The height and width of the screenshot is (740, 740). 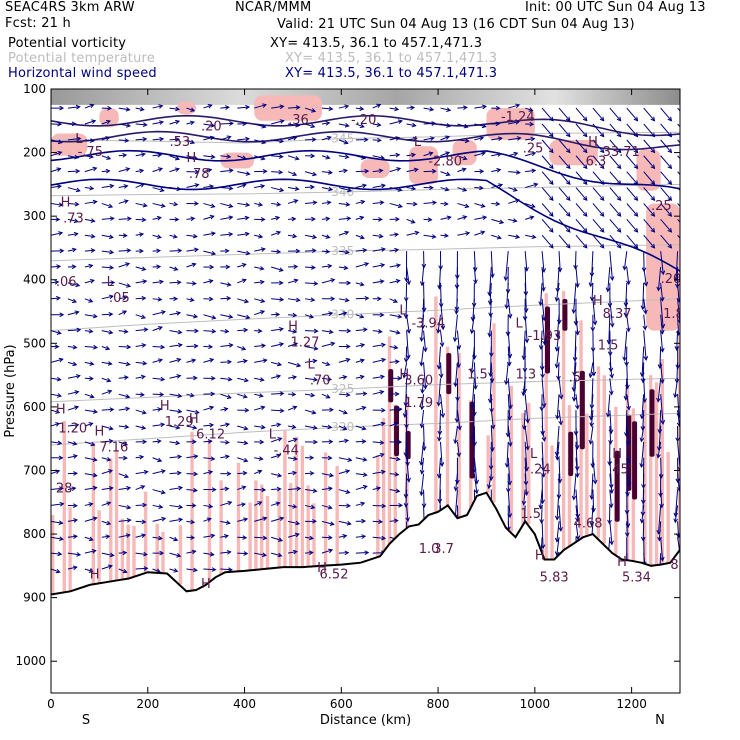 What do you see at coordinates (365, 97) in the screenshot?
I see `stratosphere-band` at bounding box center [365, 97].